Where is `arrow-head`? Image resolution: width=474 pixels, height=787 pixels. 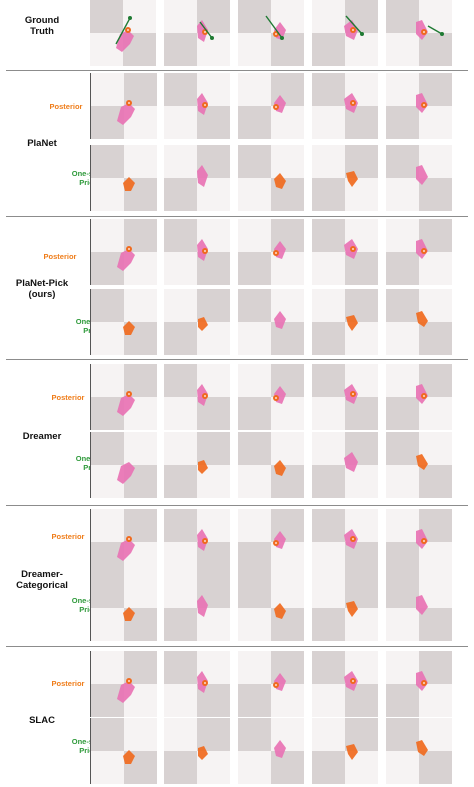
arrow-head is located at coordinates (362, 34).